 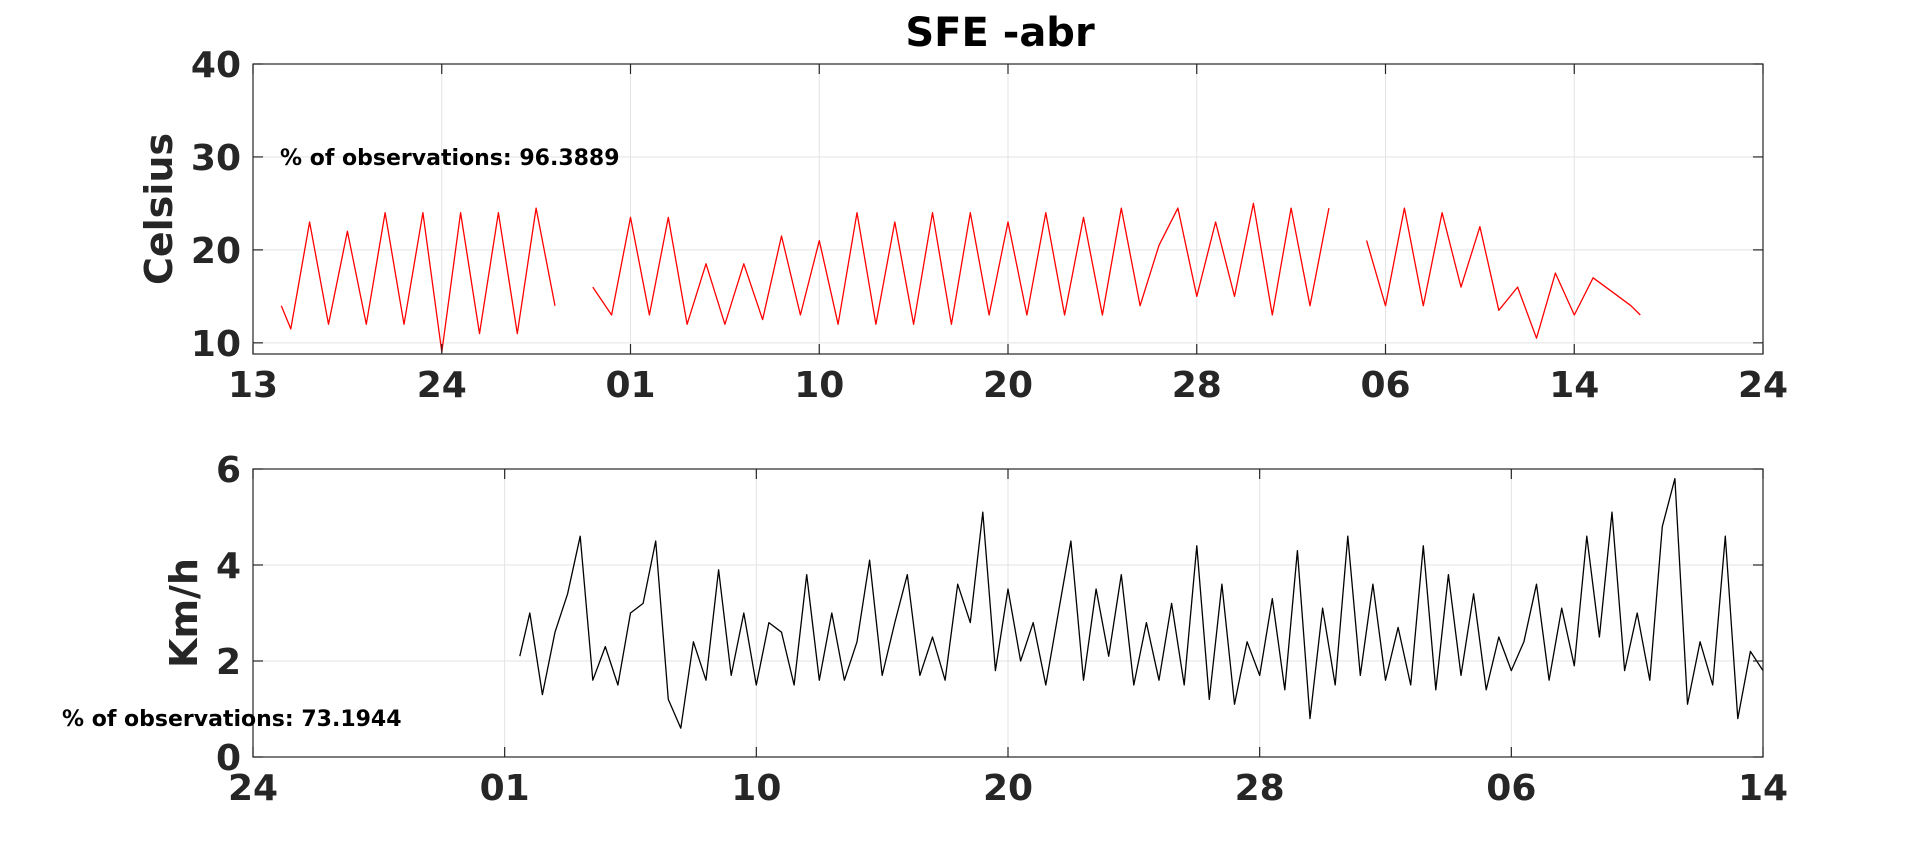 What do you see at coordinates (228, 566) in the screenshot?
I see `y-tick-label: 4` at bounding box center [228, 566].